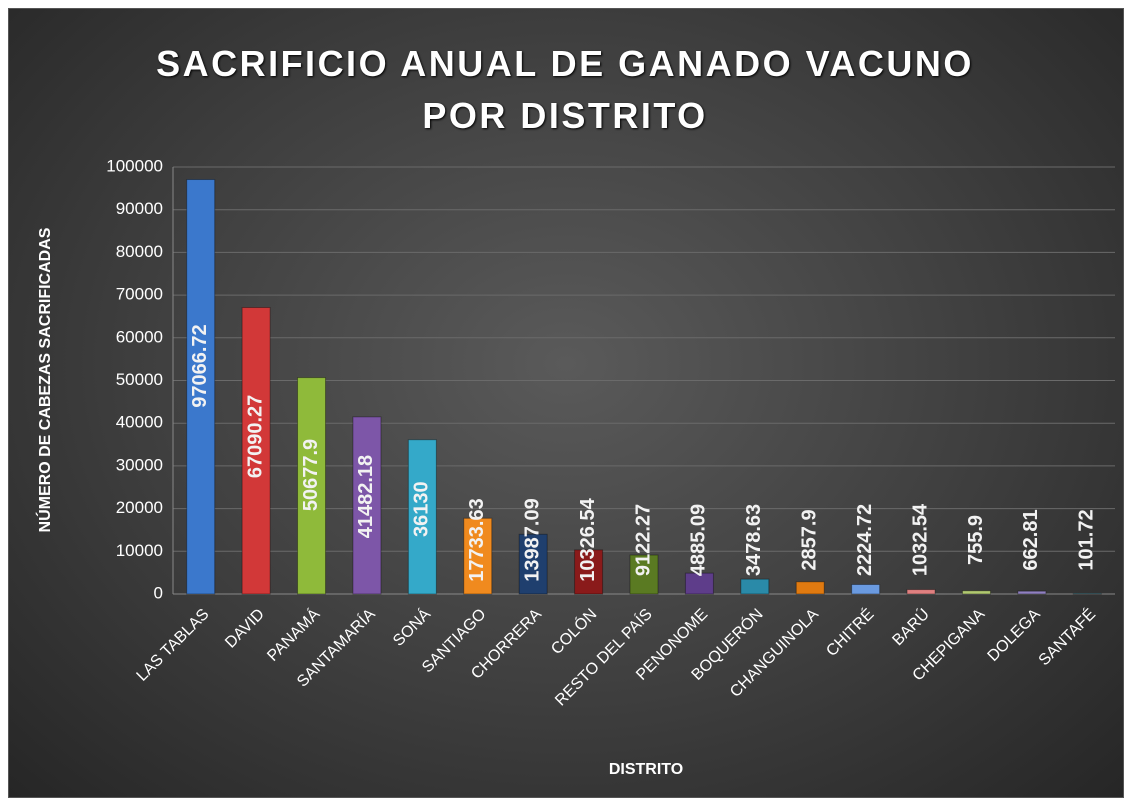 The height and width of the screenshot is (800, 1131). What do you see at coordinates (1014, 635) in the screenshot?
I see `x-tick-label: DOLEGA` at bounding box center [1014, 635].